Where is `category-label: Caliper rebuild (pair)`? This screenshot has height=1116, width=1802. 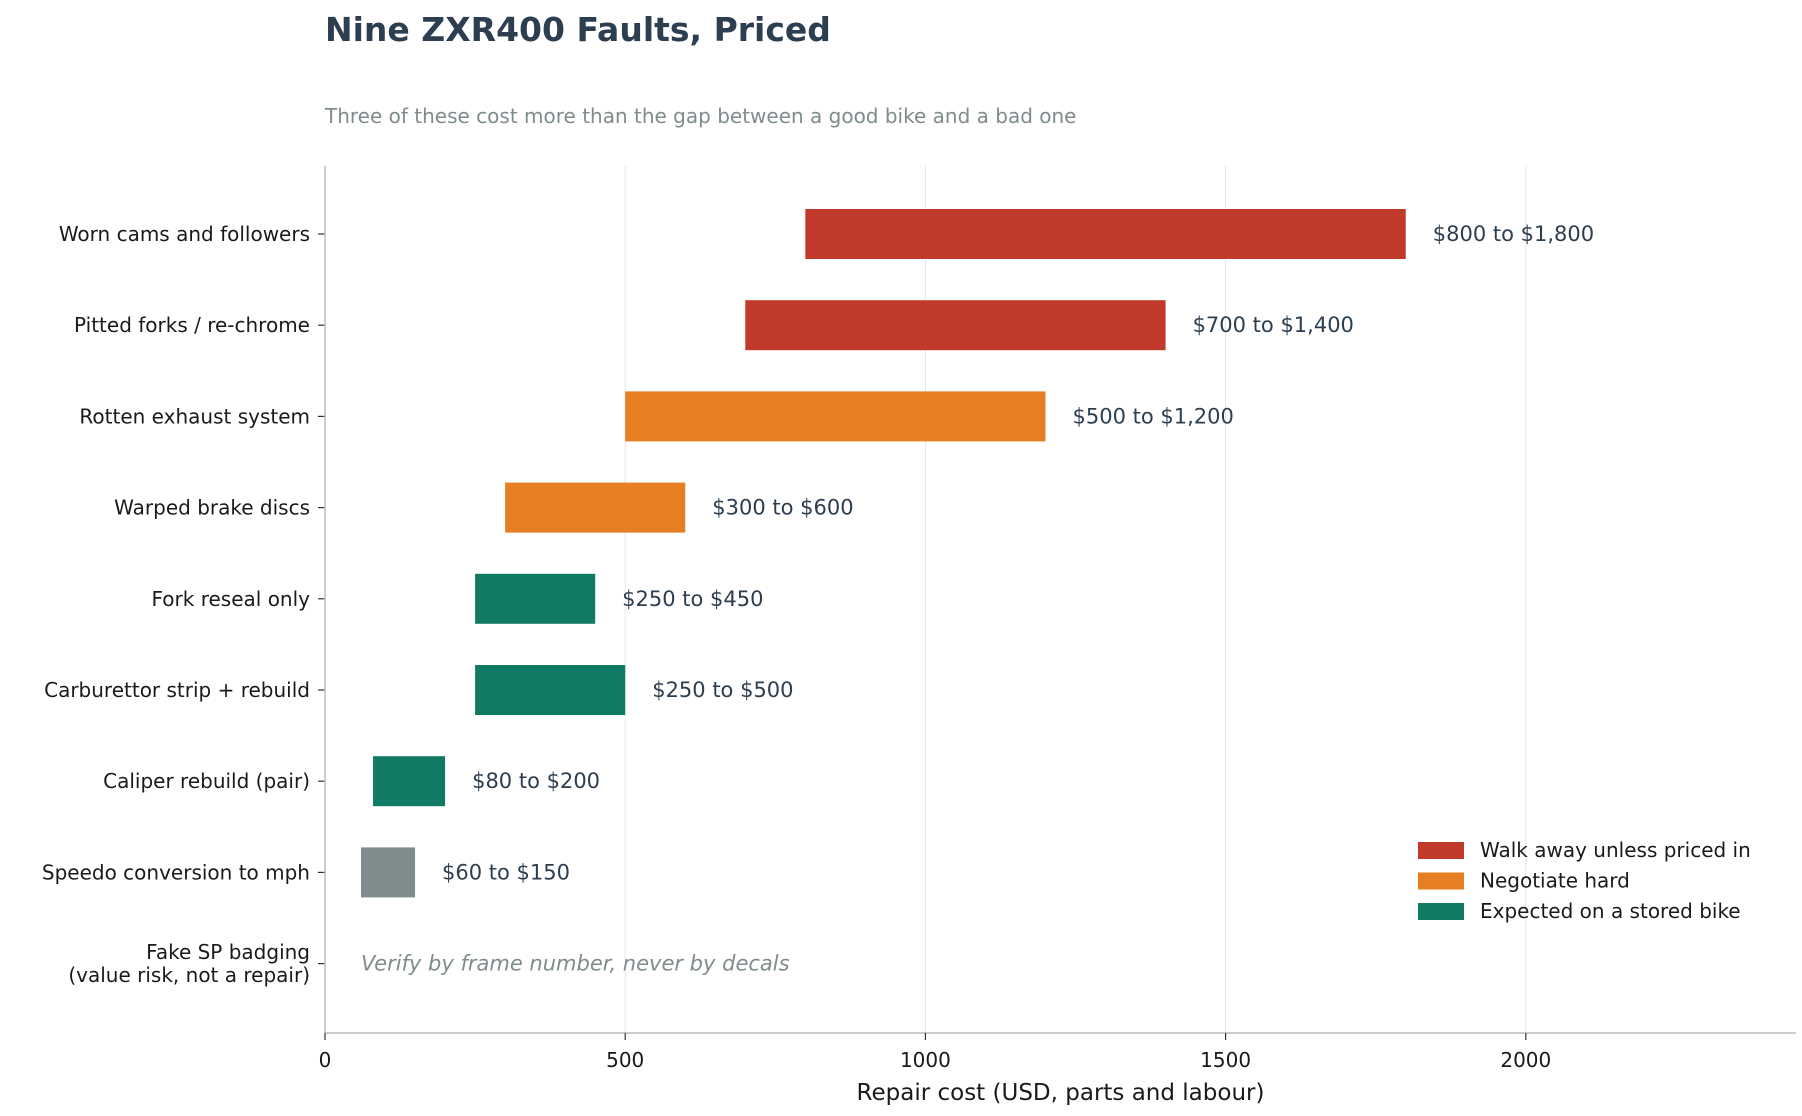
category-label: Caliper rebuild (pair) is located at coordinates (206, 781).